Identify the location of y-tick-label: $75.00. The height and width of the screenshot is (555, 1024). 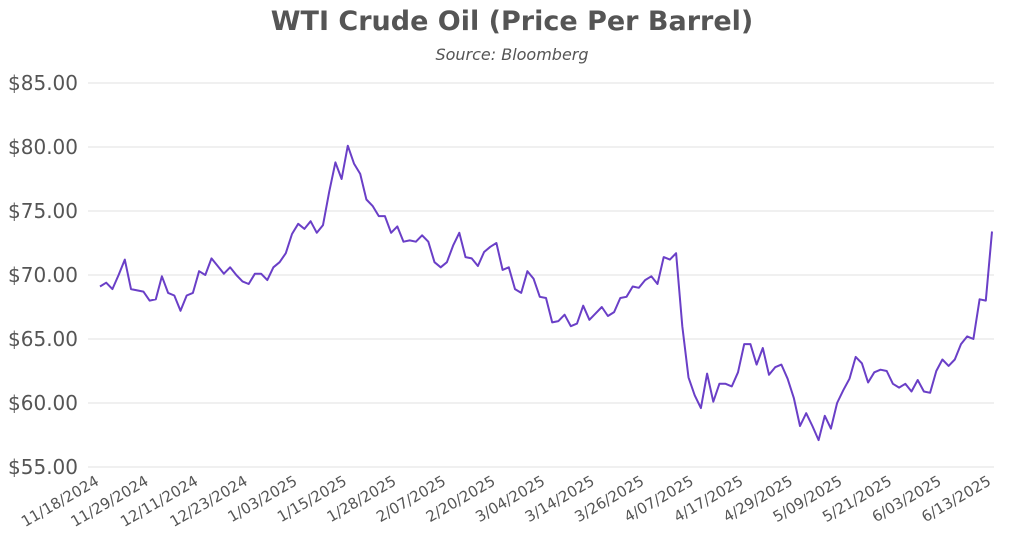
(43, 211).